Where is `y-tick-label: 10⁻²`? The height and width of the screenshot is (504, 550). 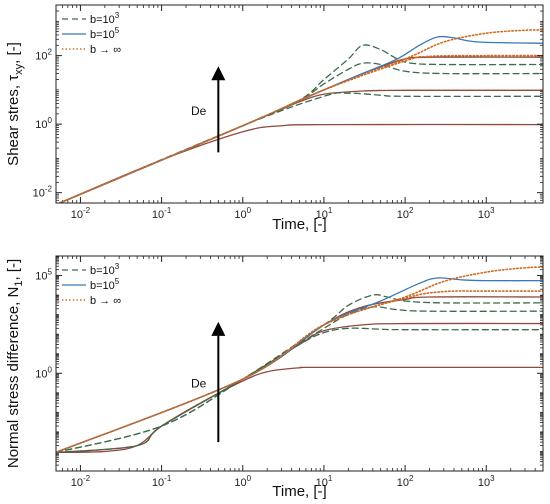
y-tick-label: 10⁻² is located at coordinates (43, 192).